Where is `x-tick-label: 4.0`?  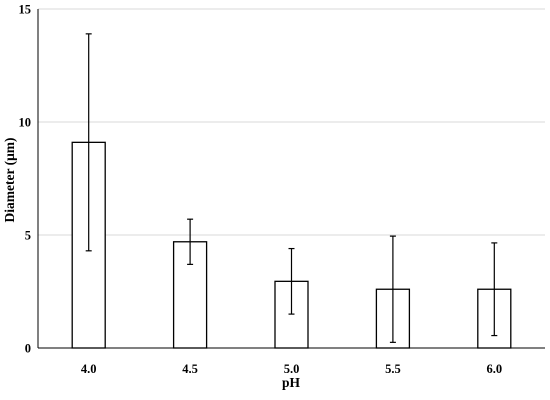
x-tick-label: 4.0 is located at coordinates (89, 369).